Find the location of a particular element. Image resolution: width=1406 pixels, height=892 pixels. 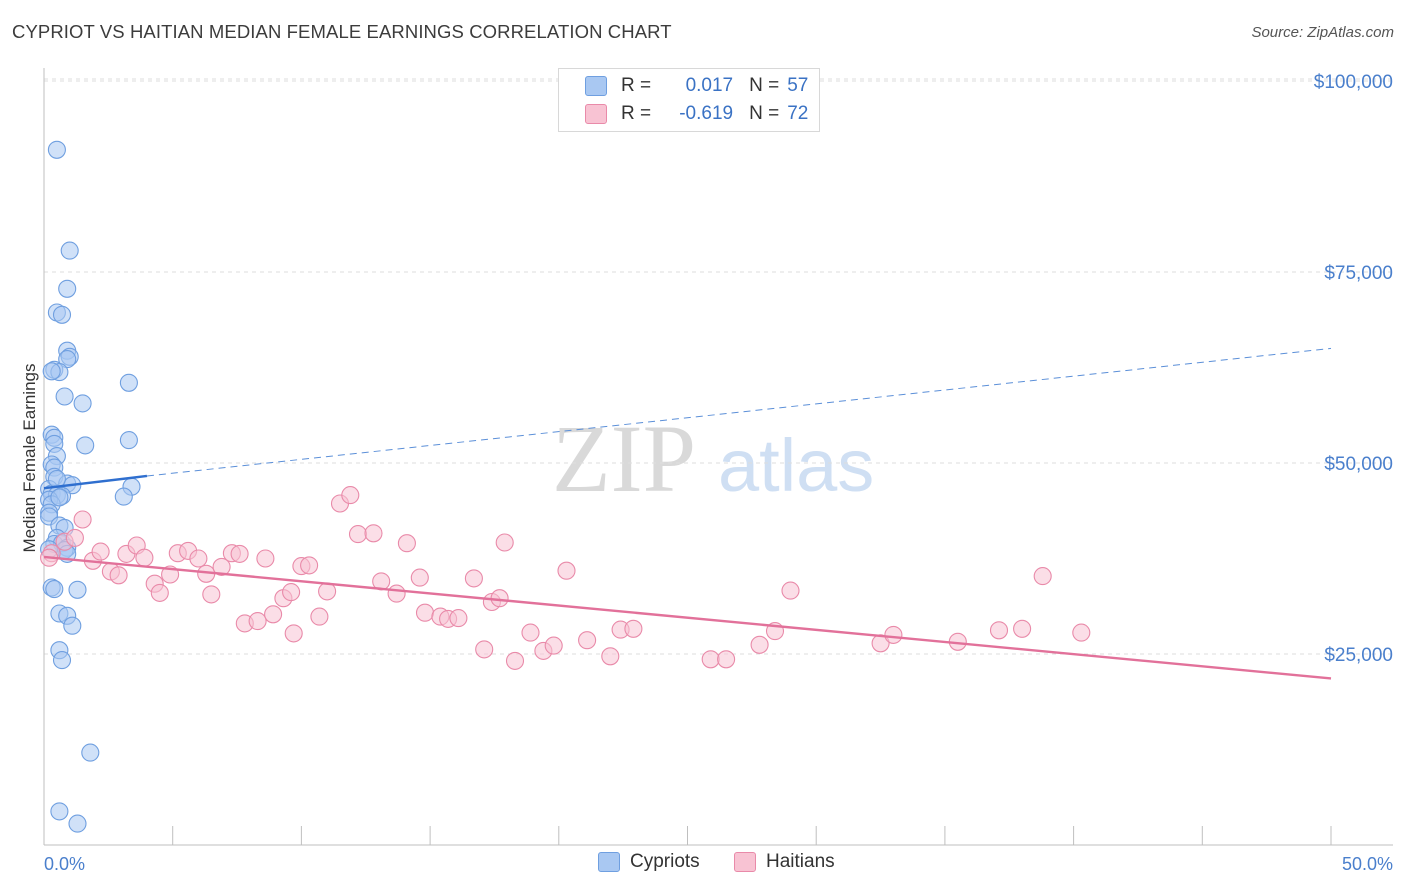

y-tick-labels: $25,000 $50,000 $75,000 $100,000 is located at coordinates (1353, 369).